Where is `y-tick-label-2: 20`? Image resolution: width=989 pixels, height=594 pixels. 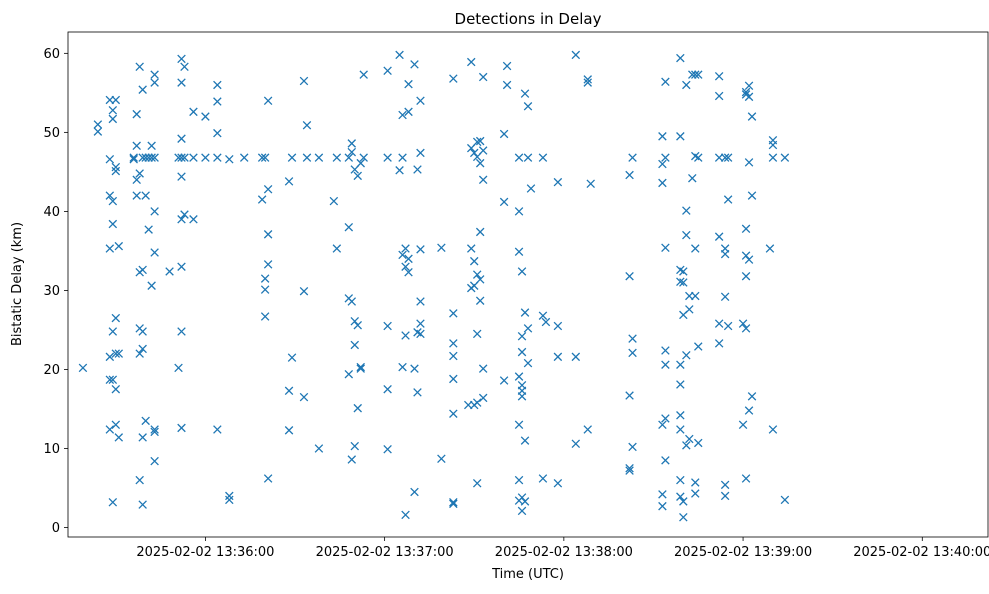
y-tick-label-2: 20 is located at coordinates (51, 370).